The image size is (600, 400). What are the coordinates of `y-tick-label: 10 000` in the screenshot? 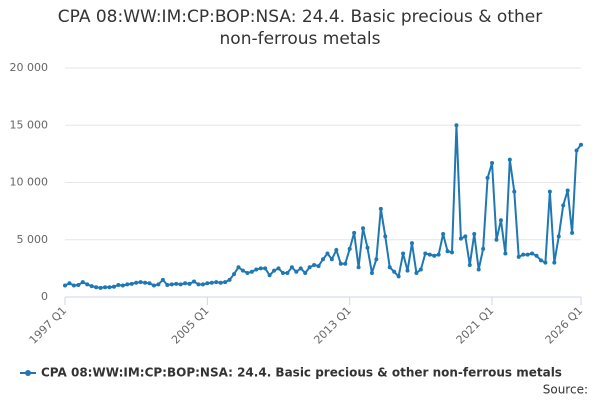 It's located at (29, 182).